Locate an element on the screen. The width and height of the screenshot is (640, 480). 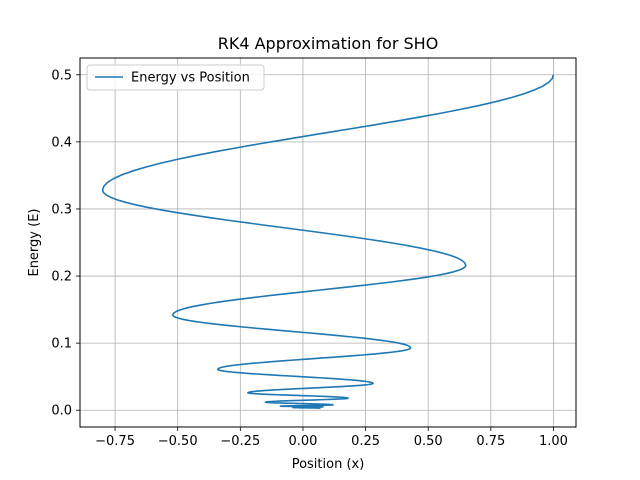
y-tick-label: 0.0 is located at coordinates (61, 411).